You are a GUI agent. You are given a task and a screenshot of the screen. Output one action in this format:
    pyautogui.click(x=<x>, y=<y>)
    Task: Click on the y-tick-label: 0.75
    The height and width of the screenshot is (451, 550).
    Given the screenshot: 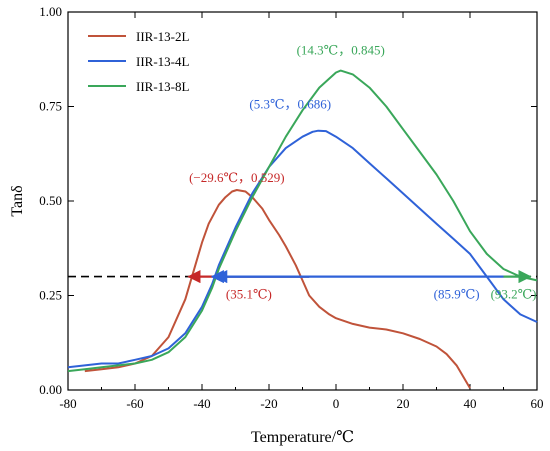 What is the action you would take?
    pyautogui.click(x=50, y=106)
    